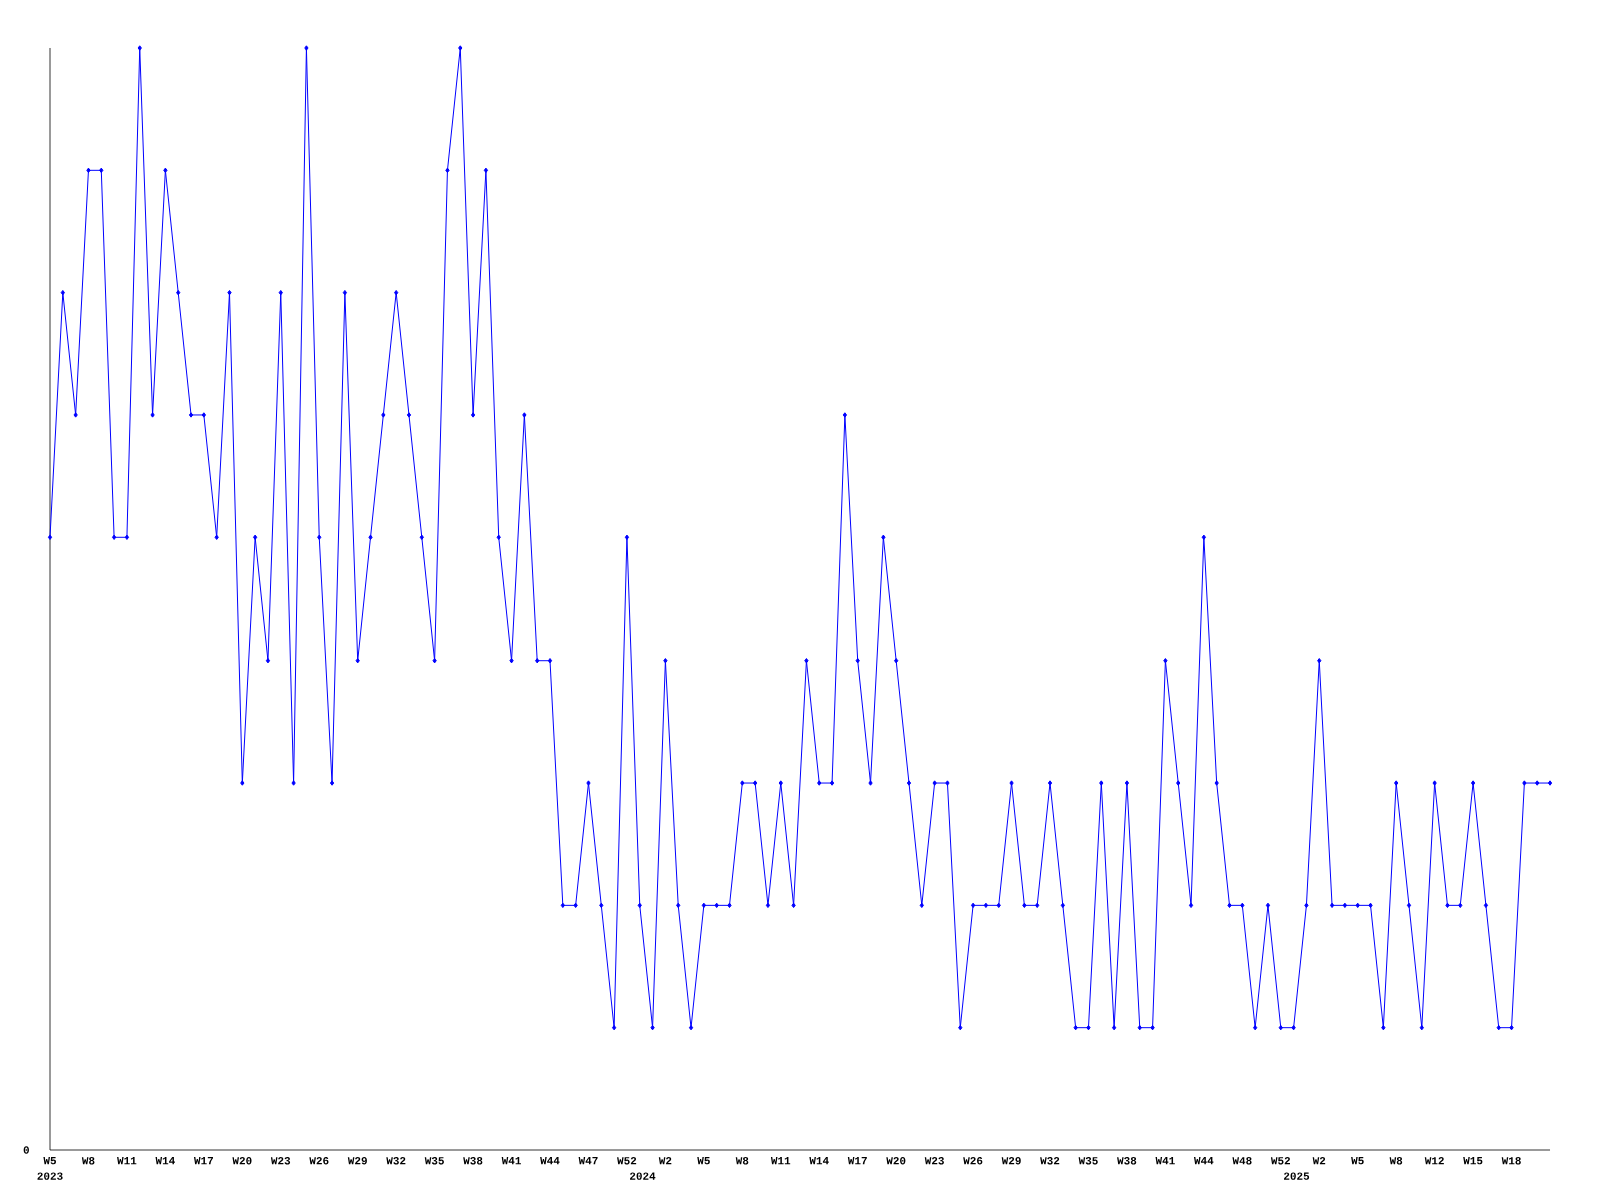 Image resolution: width=1600 pixels, height=1200 pixels. I want to click on x-tick-label: W12, so click(1434, 1161).